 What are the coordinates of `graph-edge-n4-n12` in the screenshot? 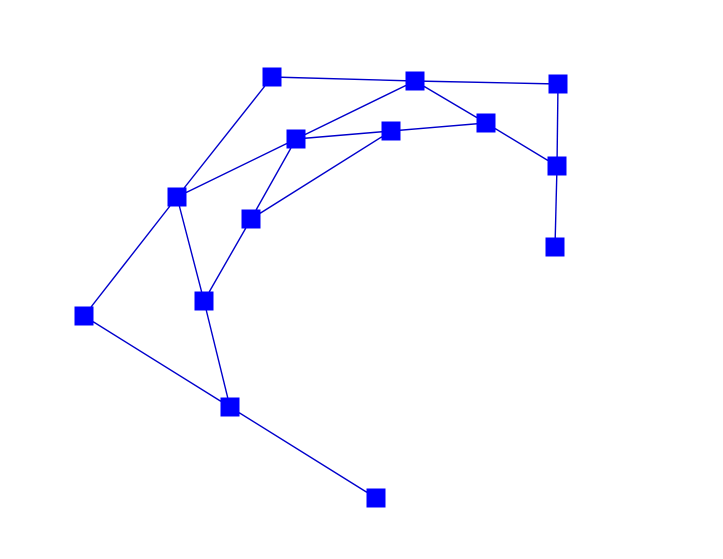 It's located at (557, 125).